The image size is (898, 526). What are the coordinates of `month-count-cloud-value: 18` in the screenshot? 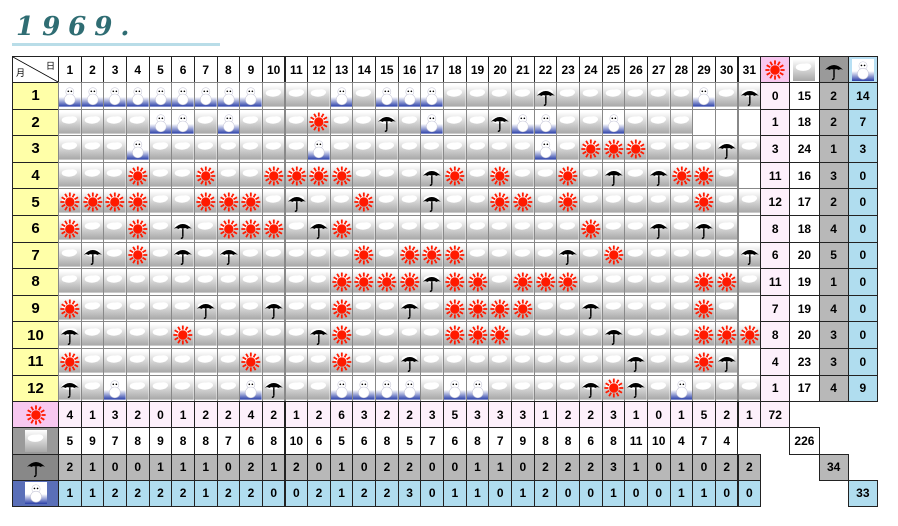 It's located at (804, 122).